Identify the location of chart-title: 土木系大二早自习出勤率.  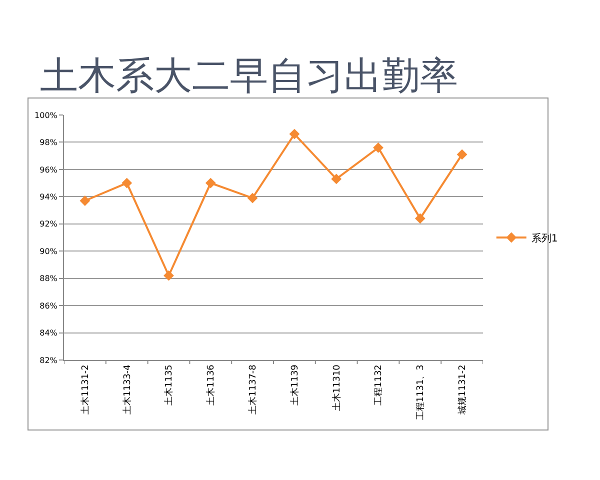
(249, 75).